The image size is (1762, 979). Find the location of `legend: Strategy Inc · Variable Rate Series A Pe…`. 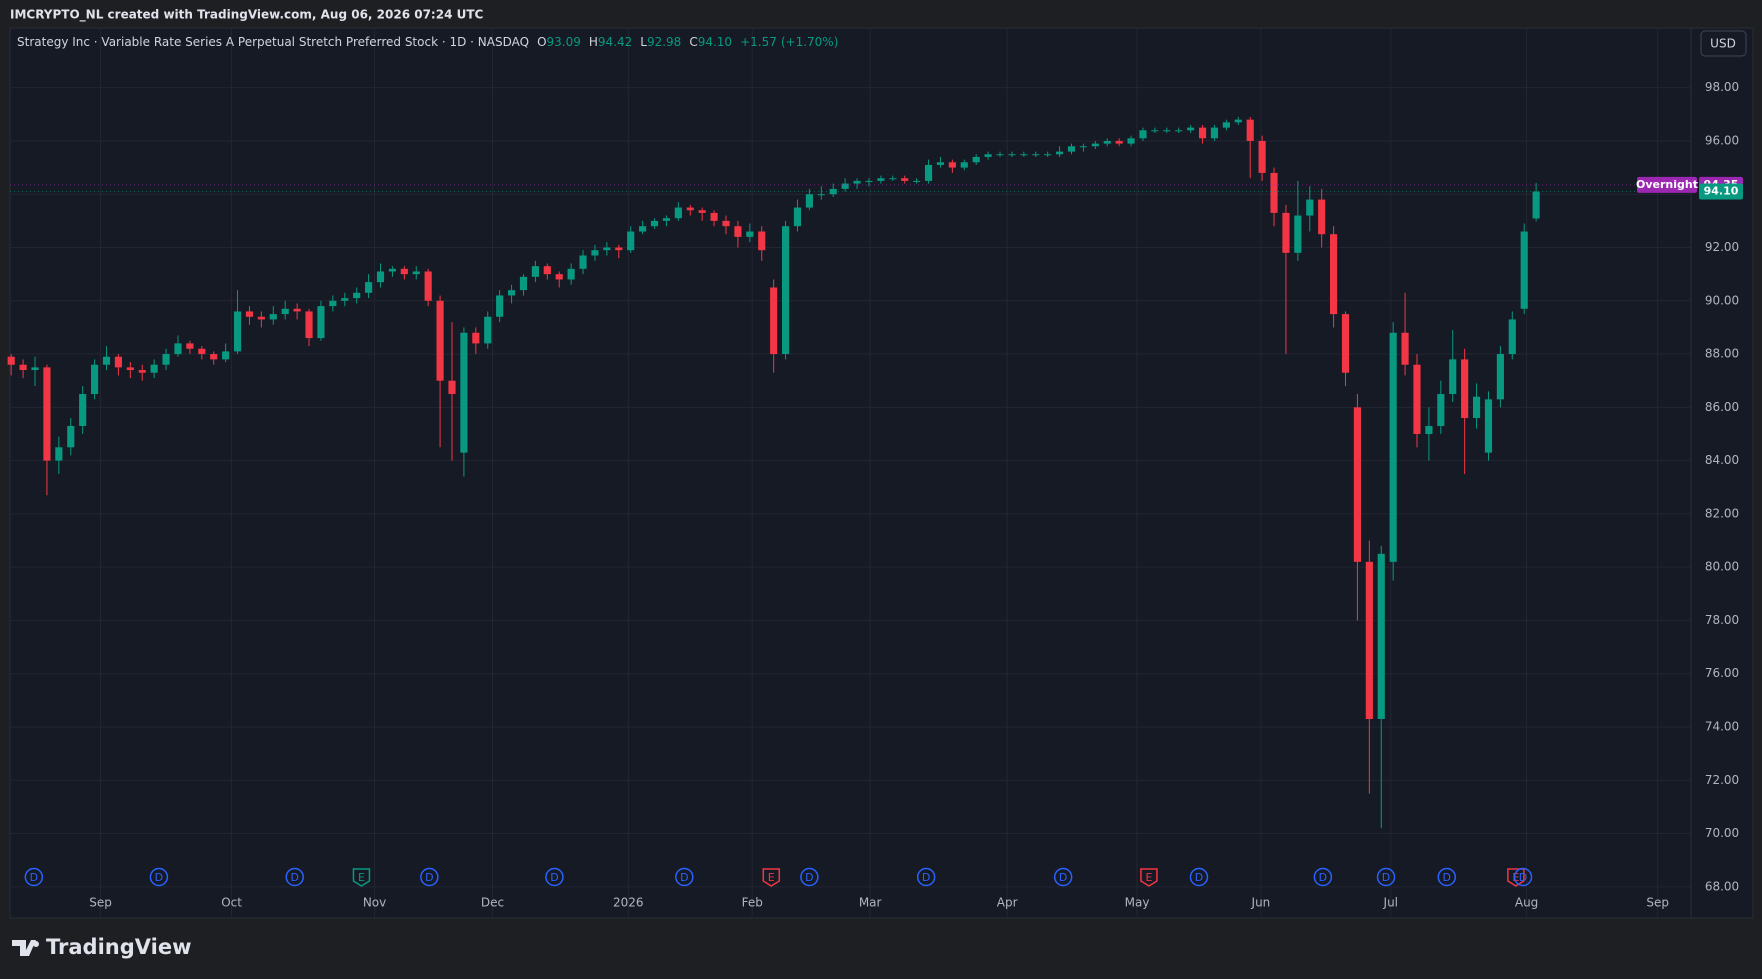

legend: Strategy Inc · Variable Rate Series A Pe… is located at coordinates (427, 42).